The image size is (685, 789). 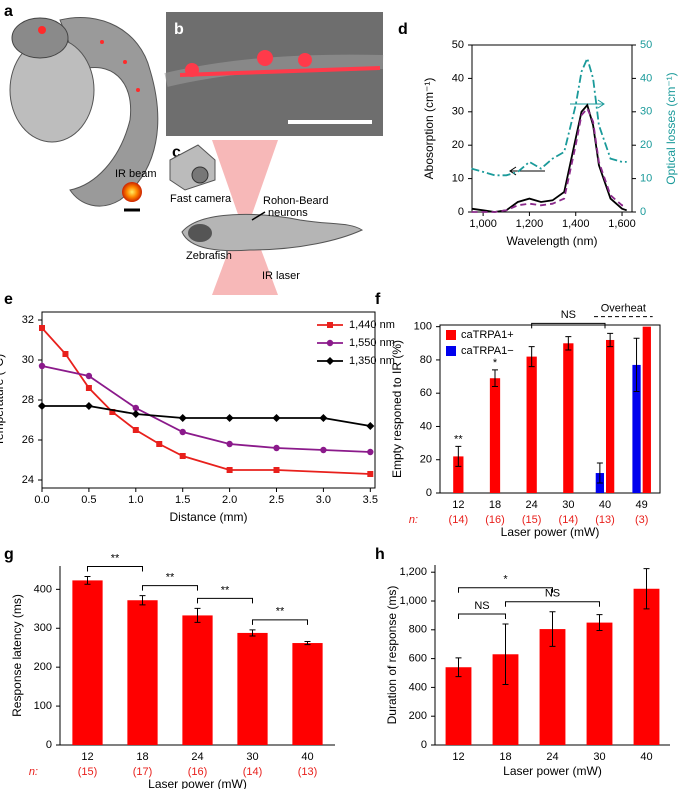 What do you see at coordinates (532, 520) in the screenshot?
I see `n-label: (15)` at bounding box center [532, 520].